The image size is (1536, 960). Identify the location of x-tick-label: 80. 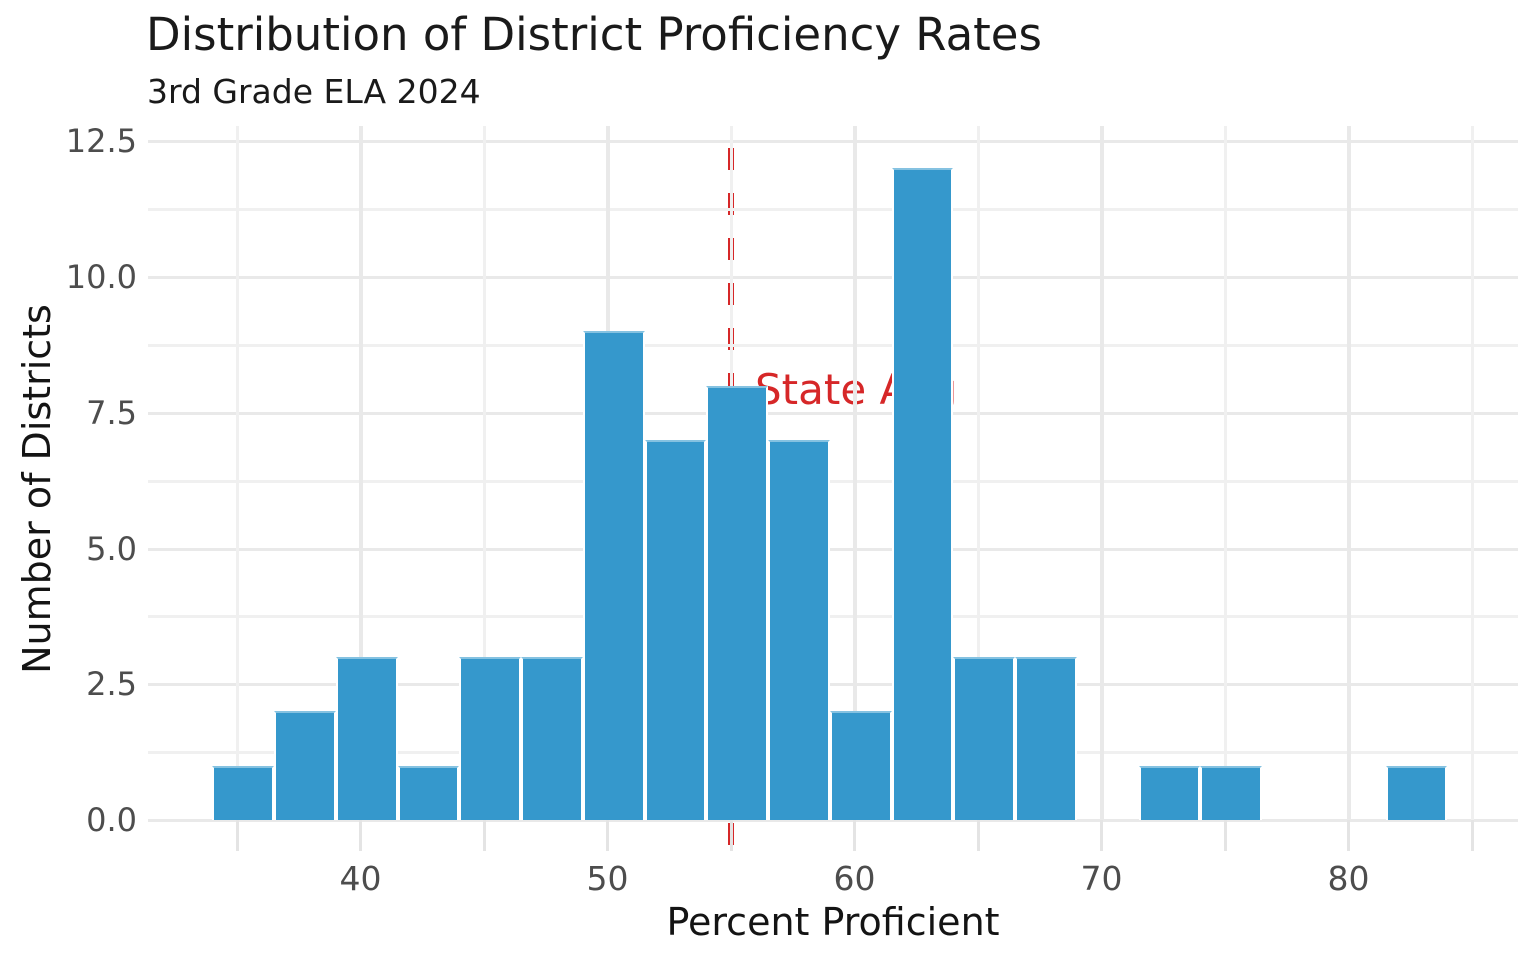
(1348, 878).